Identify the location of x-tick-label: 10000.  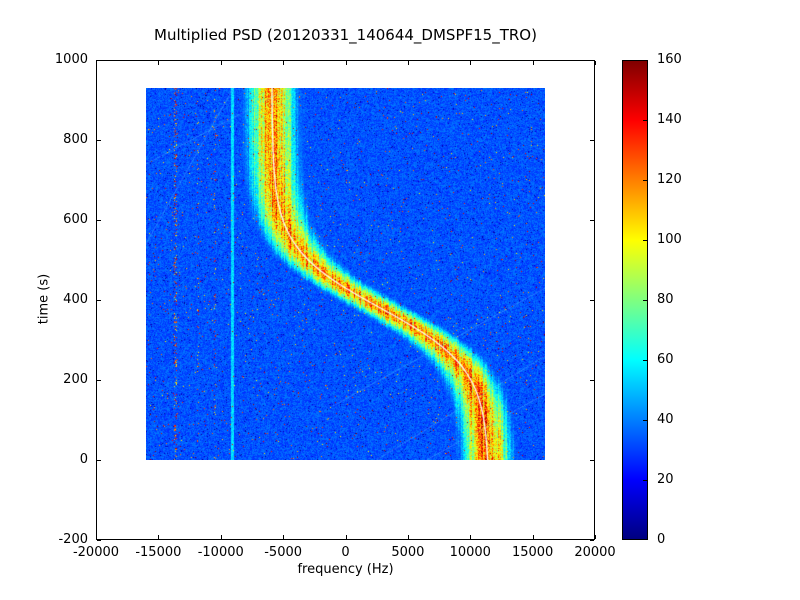
(470, 552).